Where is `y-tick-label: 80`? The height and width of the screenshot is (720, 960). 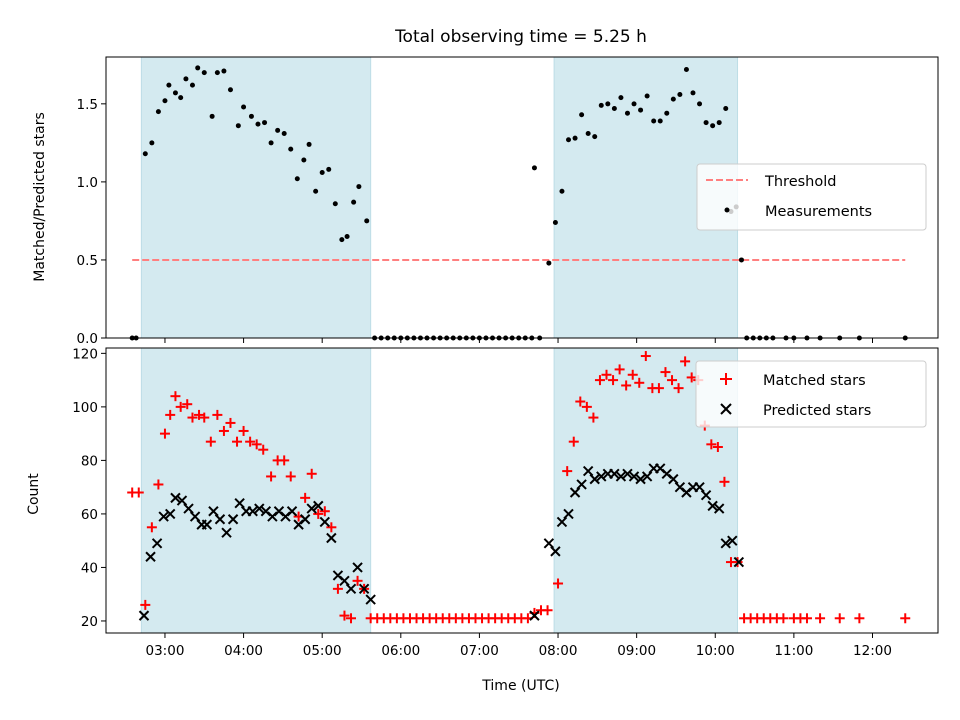
y-tick-label: 80 is located at coordinates (89, 461).